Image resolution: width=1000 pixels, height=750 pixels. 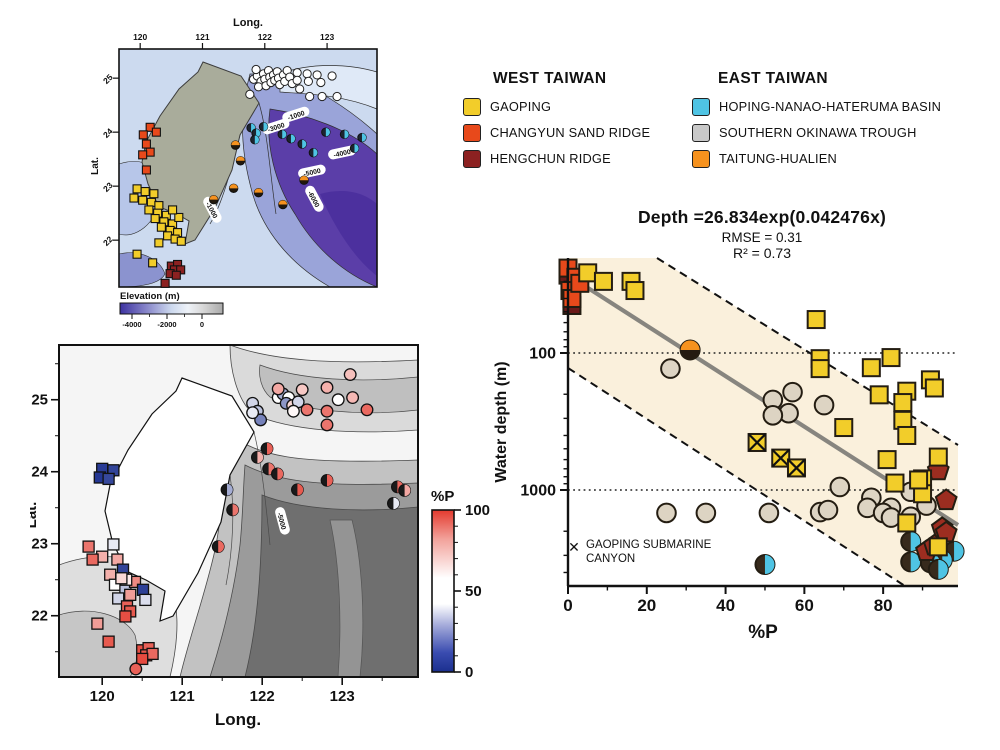 I want to click on contour-label-text: -5000, so click(x=312, y=173).